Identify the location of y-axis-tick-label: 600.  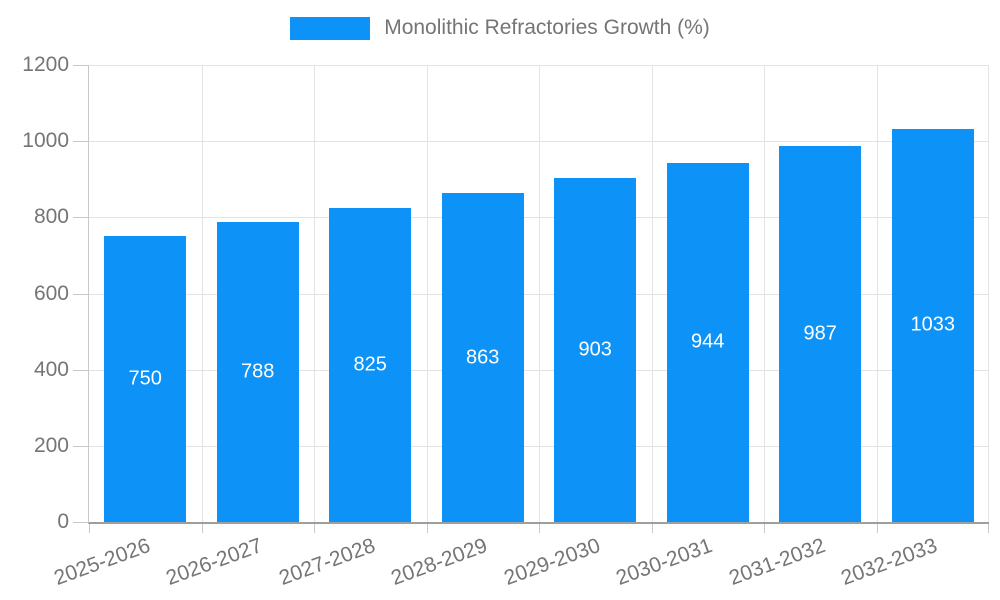
(51, 293).